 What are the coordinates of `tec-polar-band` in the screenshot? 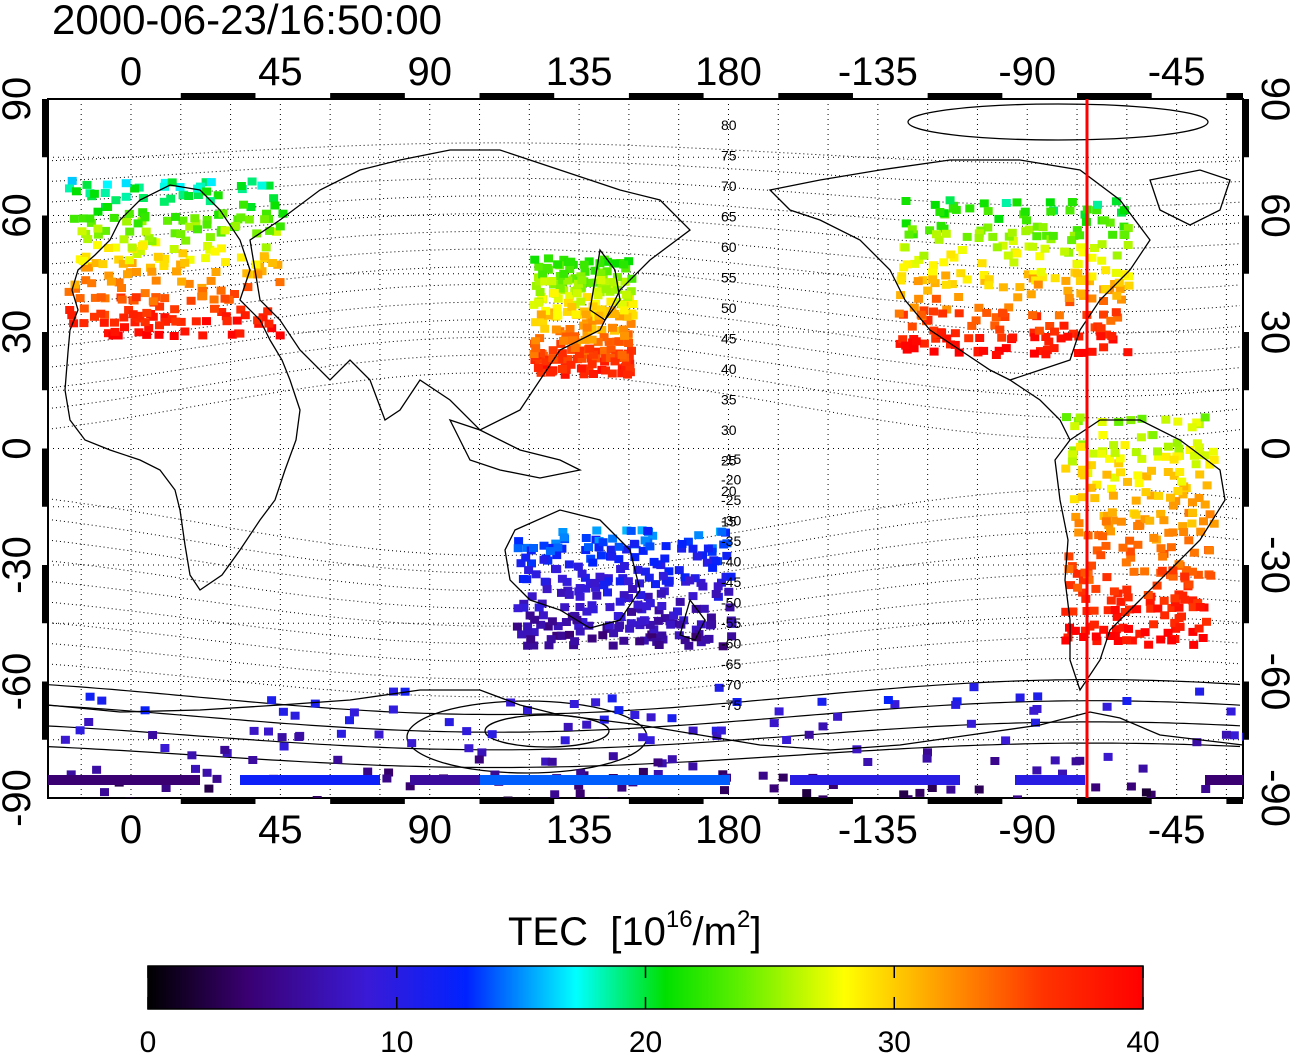 It's located at (124, 780).